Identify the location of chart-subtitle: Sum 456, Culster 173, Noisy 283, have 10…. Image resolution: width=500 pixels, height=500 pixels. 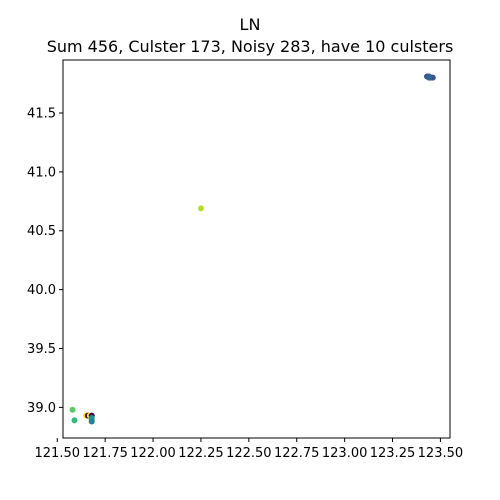
(250, 46).